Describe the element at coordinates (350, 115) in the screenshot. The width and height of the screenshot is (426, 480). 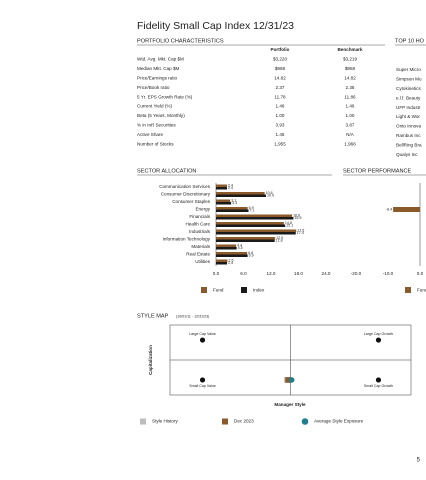
I see `cell: 1.00` at that location.